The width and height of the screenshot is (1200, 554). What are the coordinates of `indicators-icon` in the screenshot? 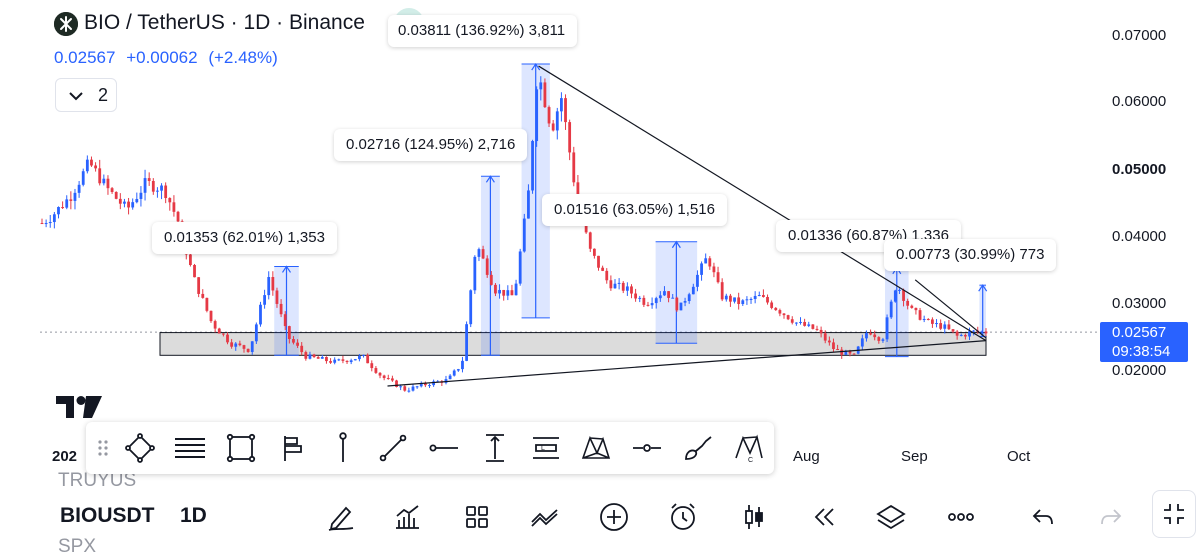 It's located at (407, 517).